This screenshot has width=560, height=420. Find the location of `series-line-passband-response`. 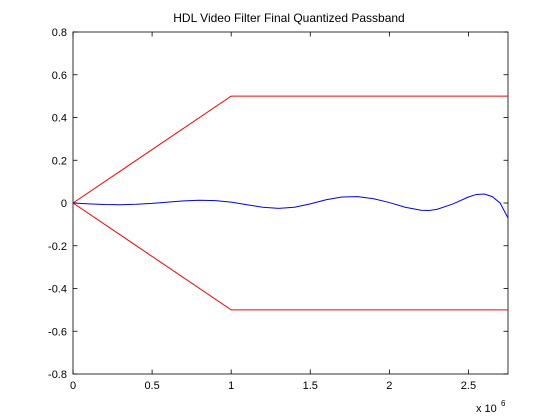

series-line-passband-response is located at coordinates (290, 206).